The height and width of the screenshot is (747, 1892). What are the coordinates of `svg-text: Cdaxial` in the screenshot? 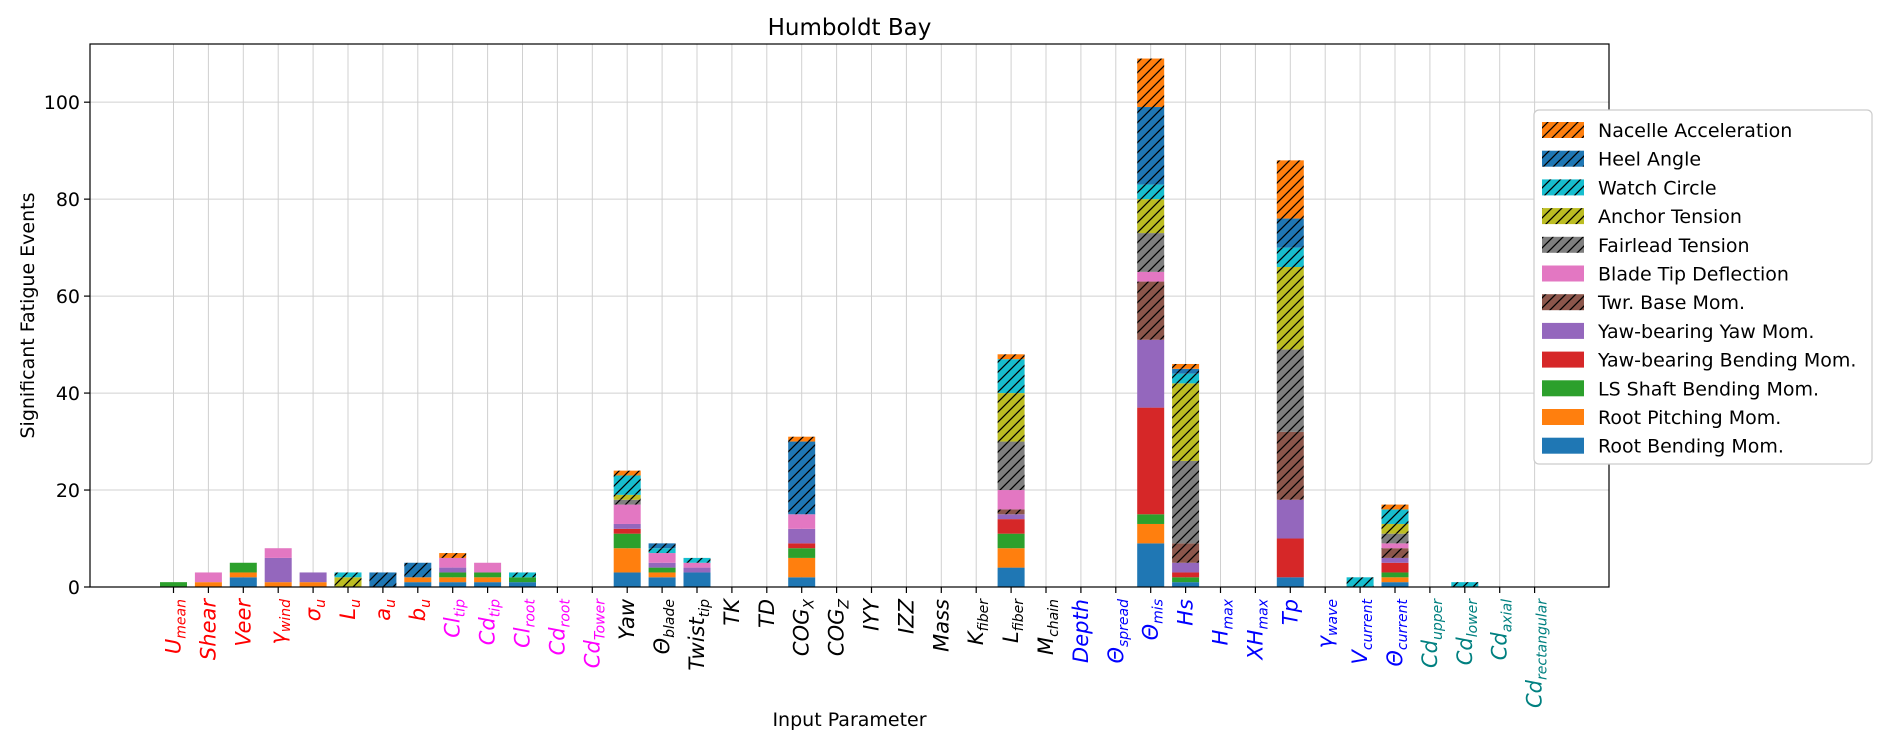 It's located at (1502, 629).